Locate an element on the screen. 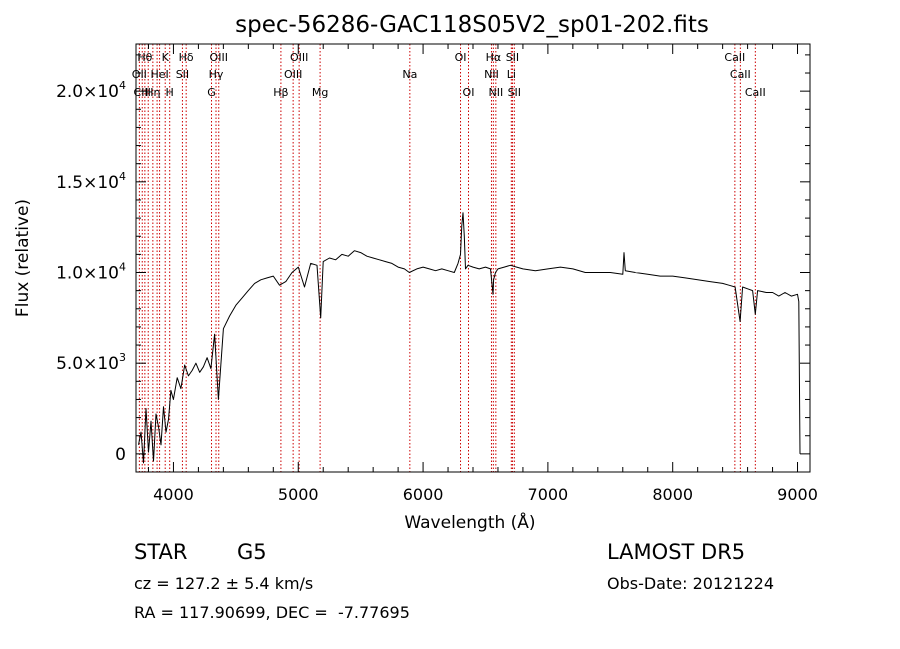 Image resolution: width=900 pixels, height=649 pixels. line-label-19: H is located at coordinates (170, 92).